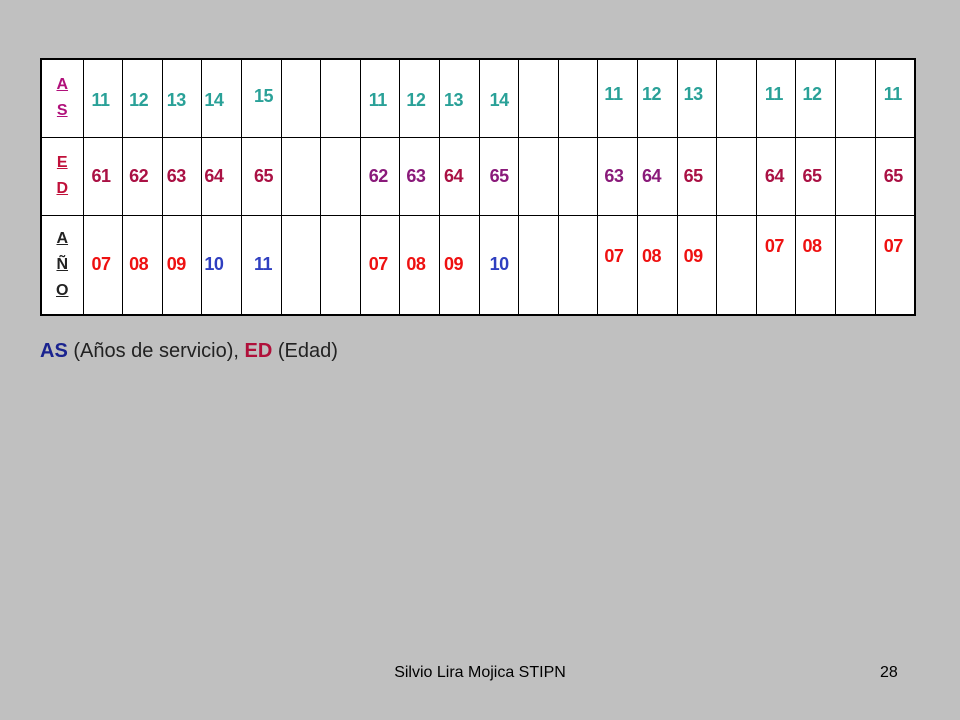 Image resolution: width=960 pixels, height=720 pixels. What do you see at coordinates (305, 351) in the screenshot?
I see `legend-ed-text: (Edad)` at bounding box center [305, 351].